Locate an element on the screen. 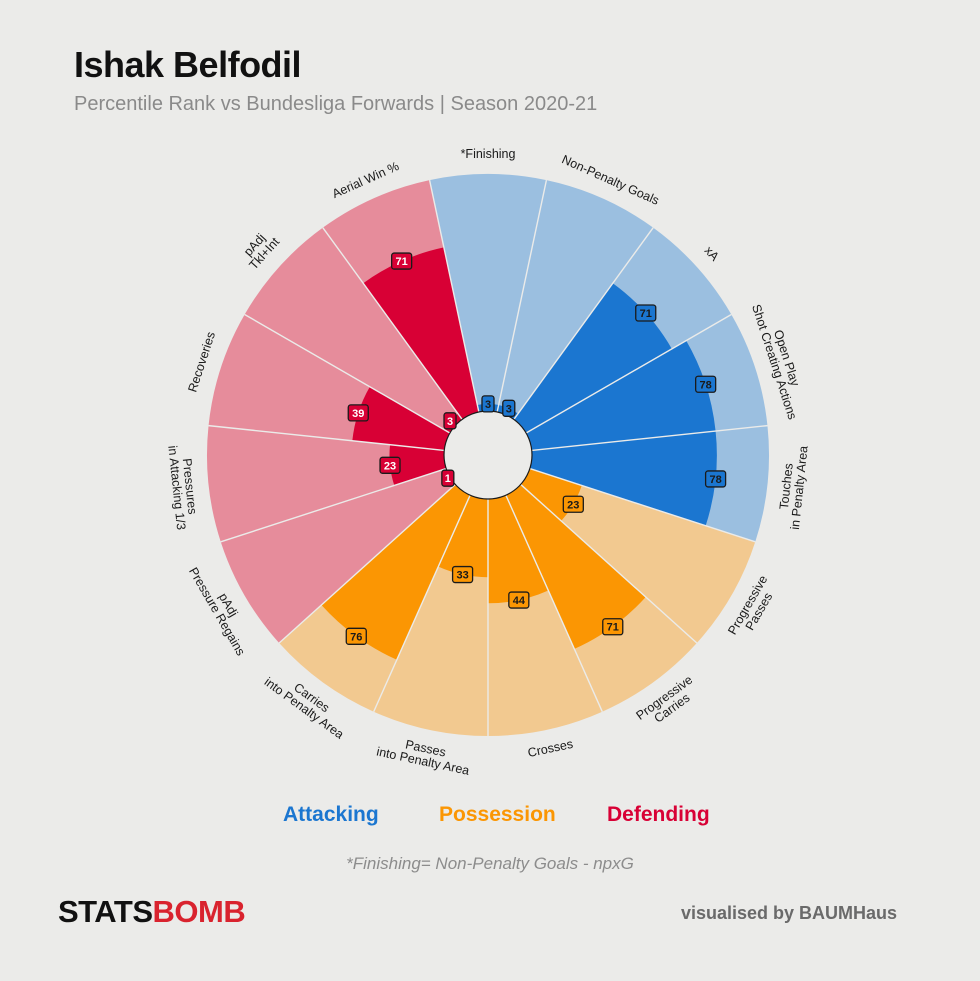 The image size is (980, 981). category-label-line: *Finishing is located at coordinates (488, 154).